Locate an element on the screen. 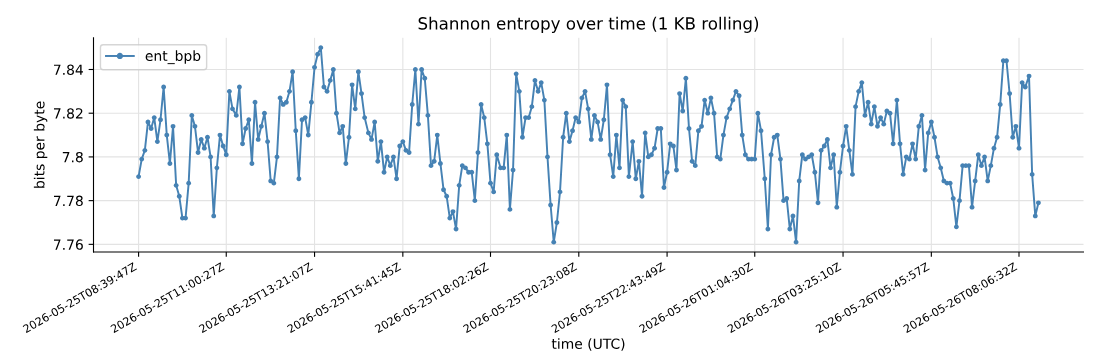 The image size is (1100, 360). y-axis-title: bits per byte is located at coordinates (40, 144).